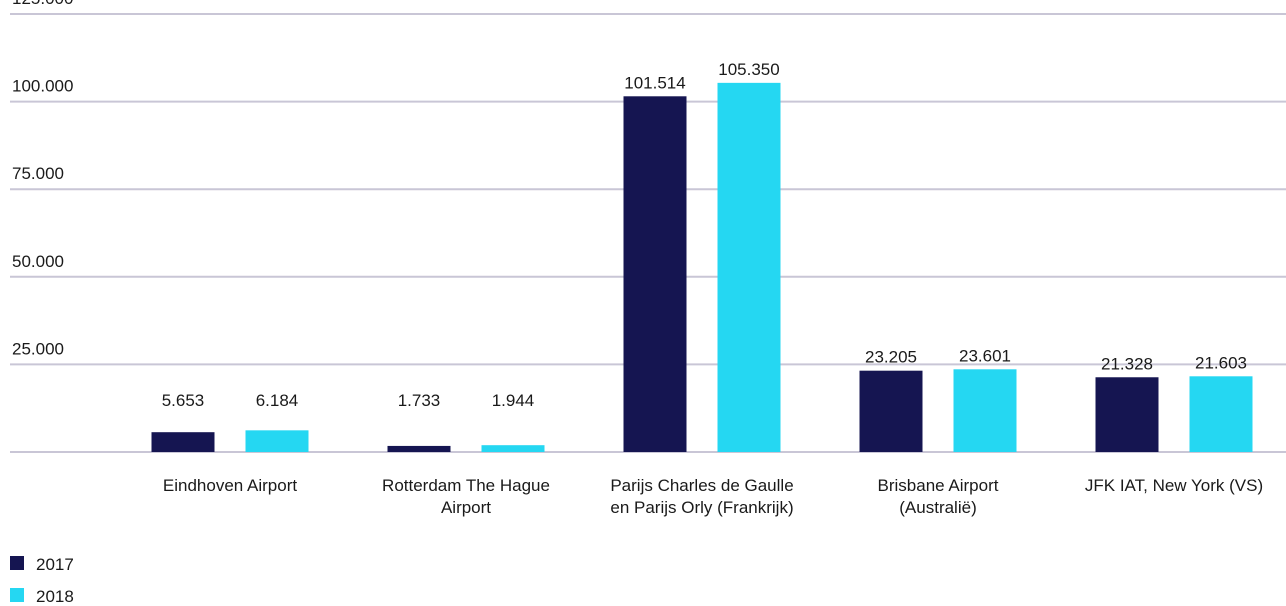  I want to click on data-label: 21.328, so click(1127, 363).